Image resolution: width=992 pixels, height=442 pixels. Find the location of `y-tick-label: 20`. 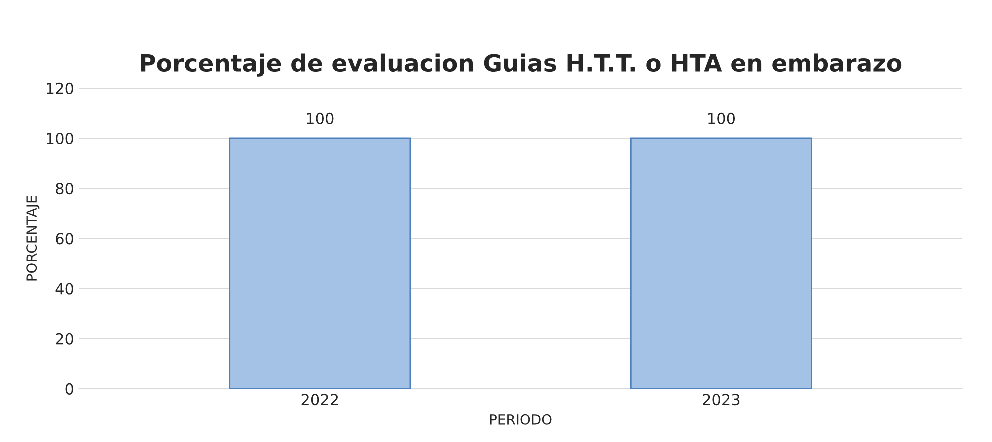

y-tick-label: 20 is located at coordinates (65, 339).